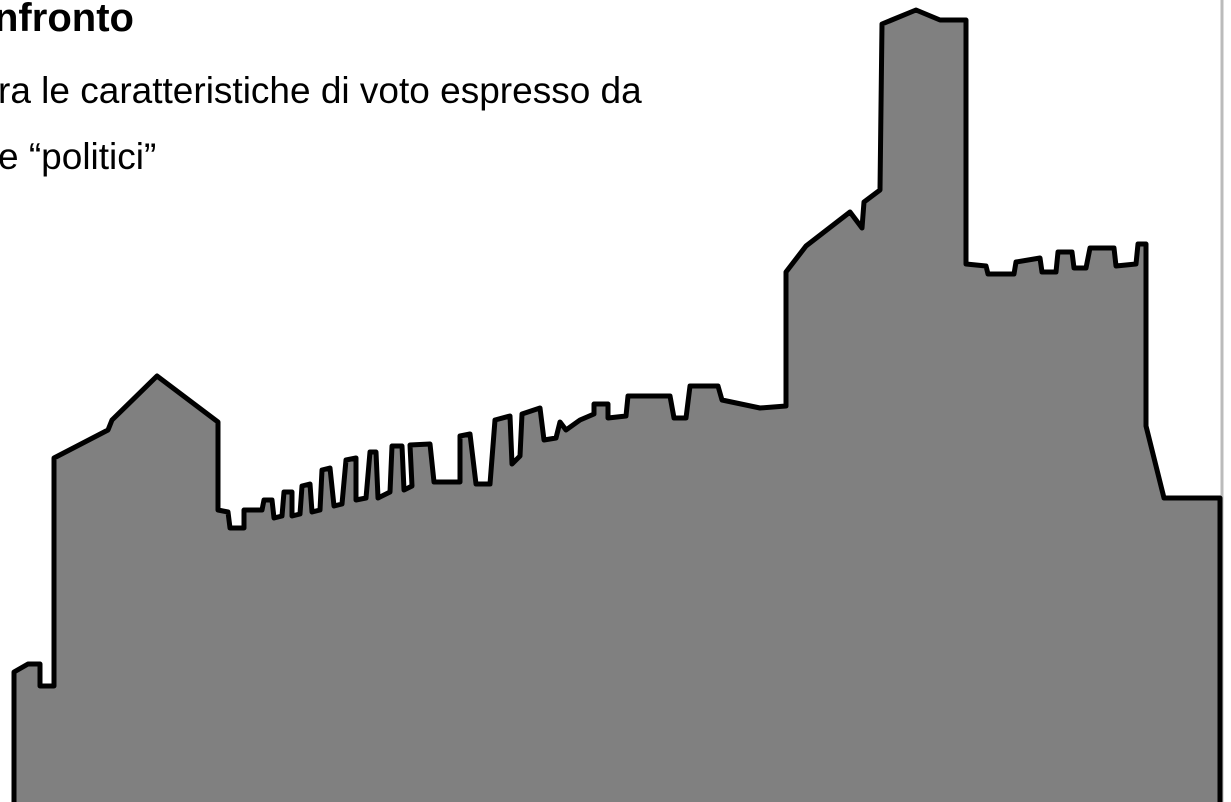  I want to click on body-text: e “politici”, so click(78, 156).